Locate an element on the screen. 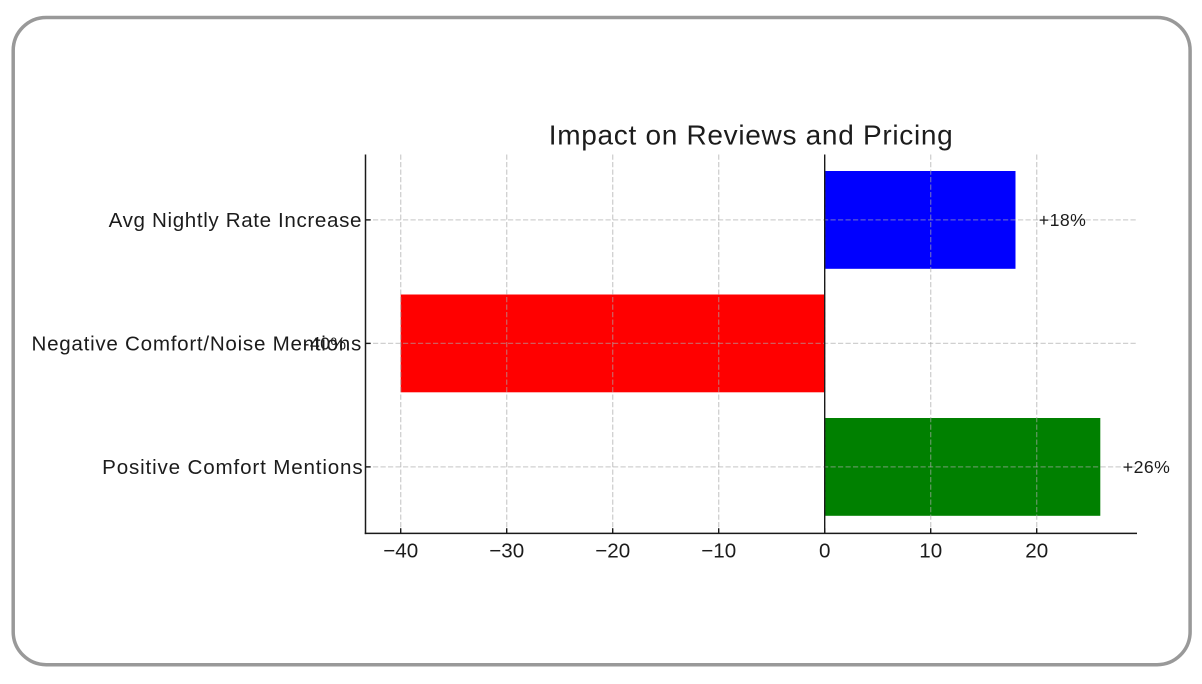 The height and width of the screenshot is (684, 1202). svg-text: −10 is located at coordinates (718, 551).